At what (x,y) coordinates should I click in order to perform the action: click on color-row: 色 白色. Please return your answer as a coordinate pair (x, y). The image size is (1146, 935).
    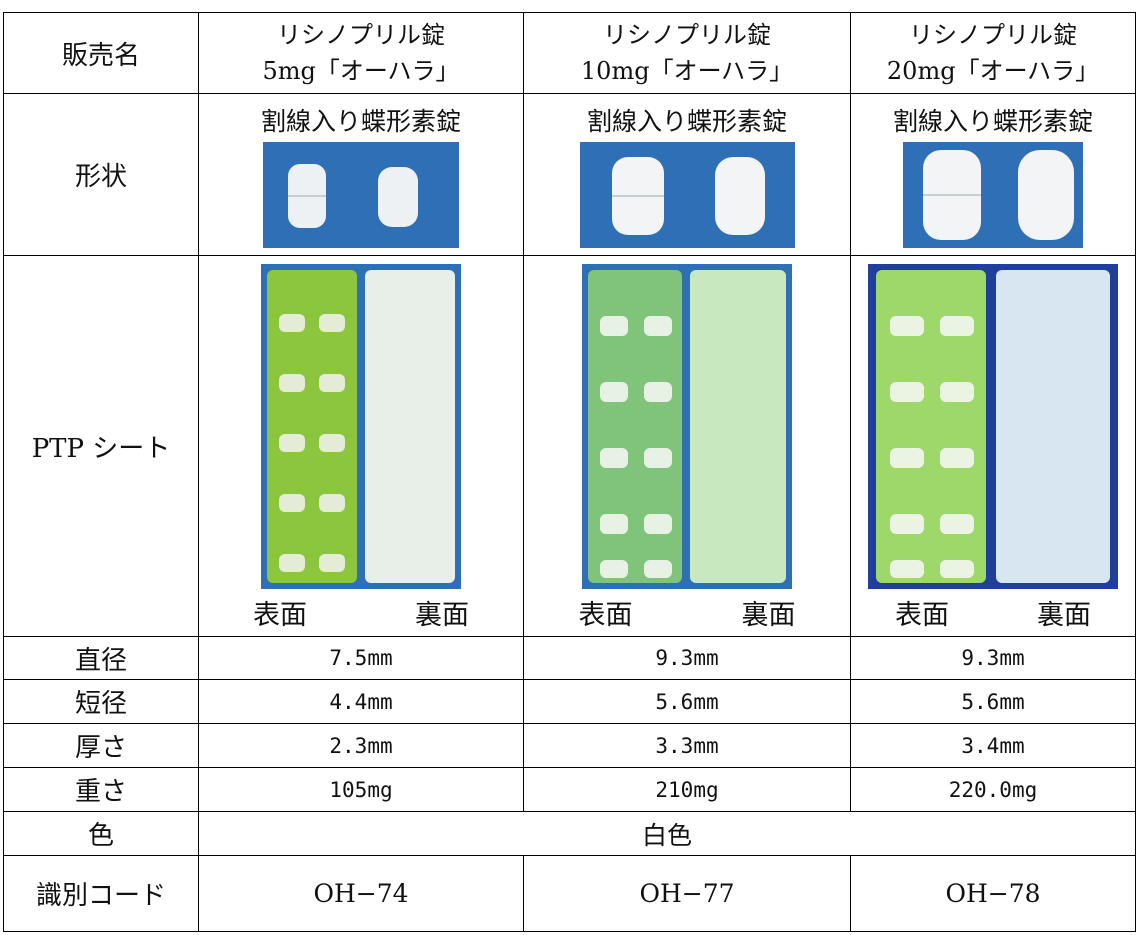
    Looking at the image, I should click on (569, 833).